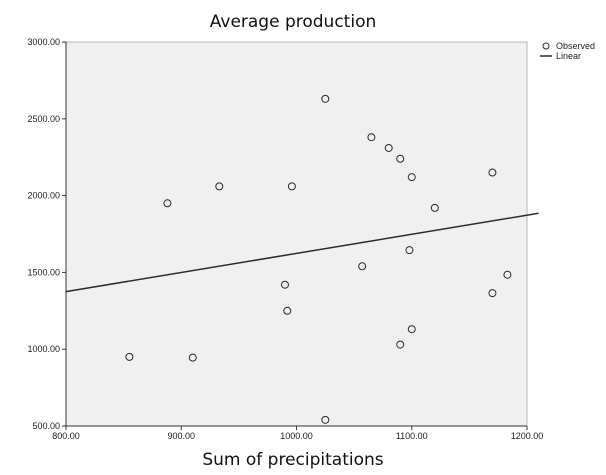 This screenshot has width=606, height=475. Describe the element at coordinates (546, 46) in the screenshot. I see `legend-marker-observed` at that location.